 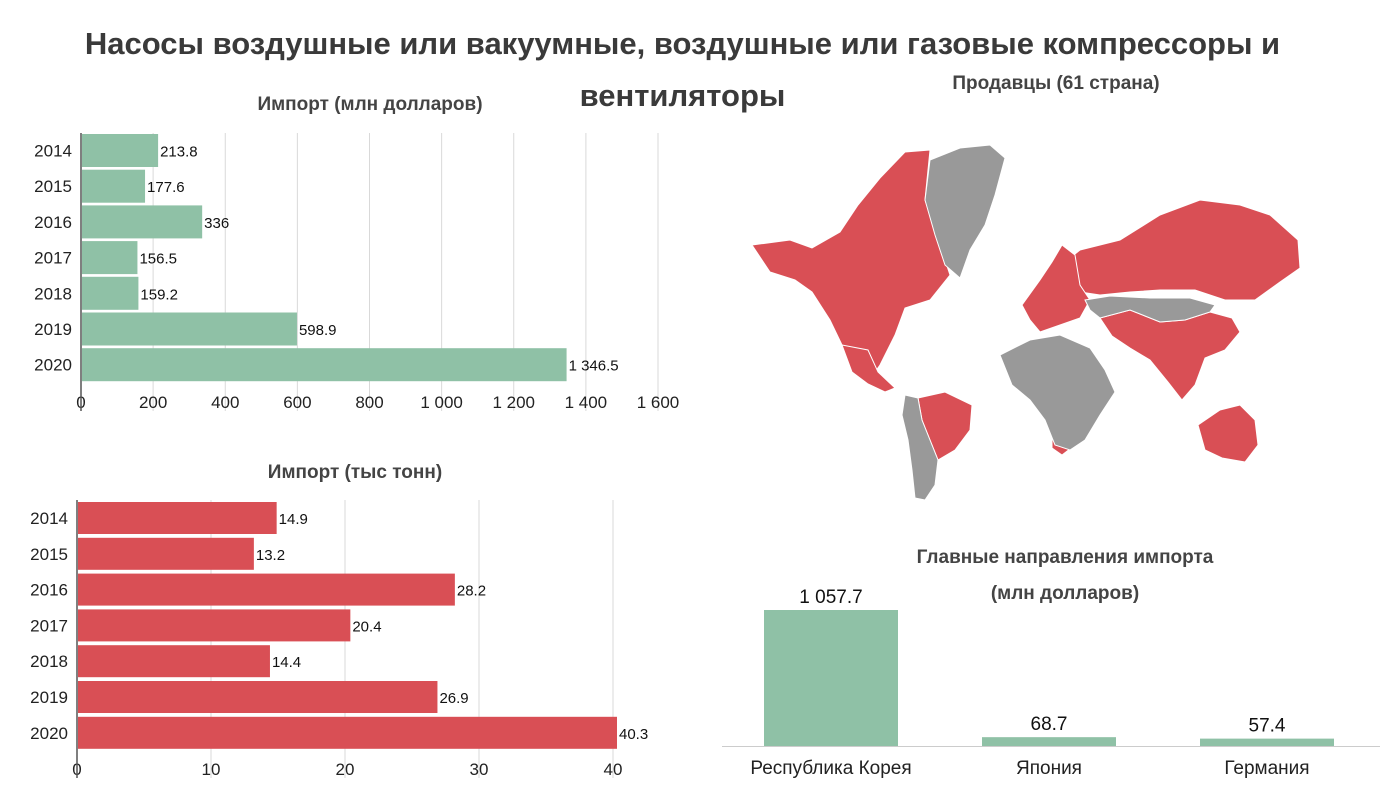 What do you see at coordinates (270, 555) in the screenshot?
I see `data-label: 13.2` at bounding box center [270, 555].